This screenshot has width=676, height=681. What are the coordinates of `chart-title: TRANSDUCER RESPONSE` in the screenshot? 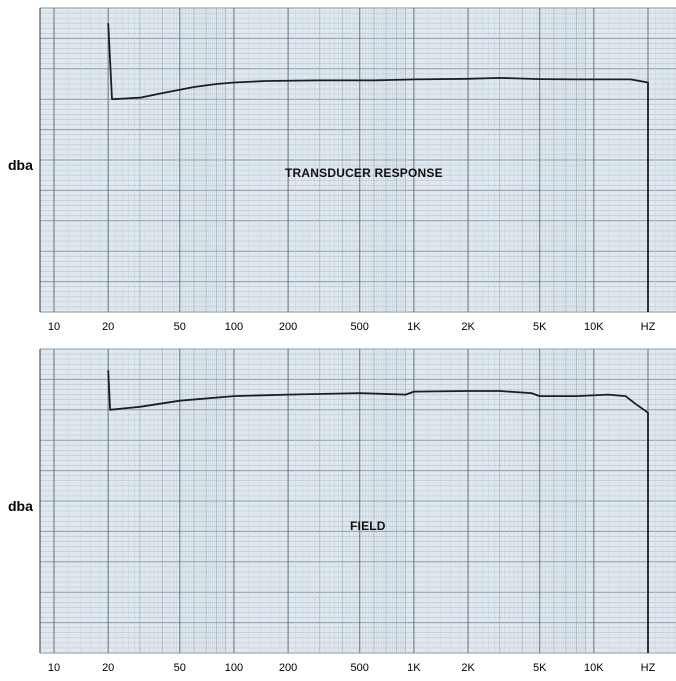 It's located at (364, 173).